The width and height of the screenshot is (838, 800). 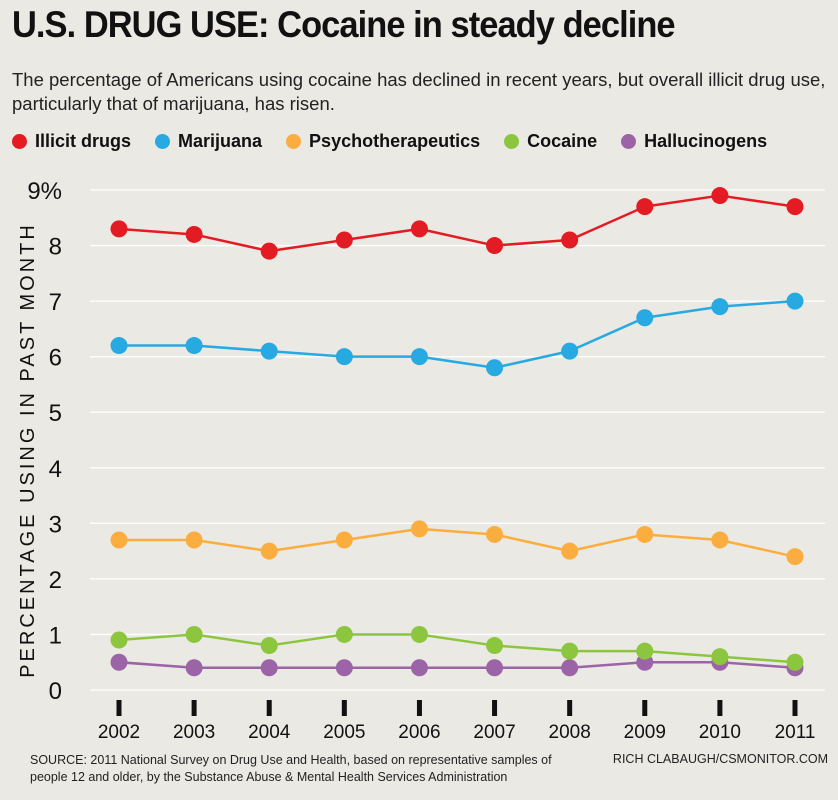 What do you see at coordinates (220, 141) in the screenshot?
I see `legend-label-marijuana: Marijuana` at bounding box center [220, 141].